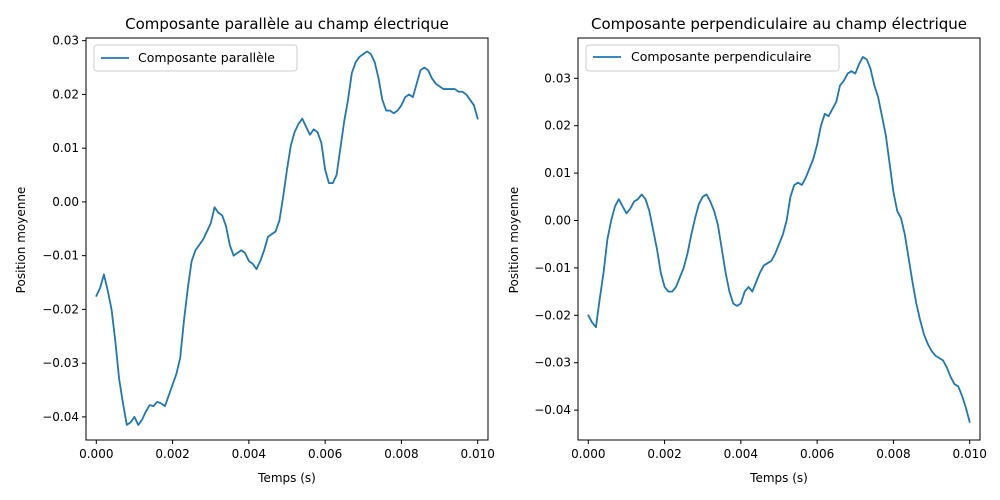  I want to click on legend: Composante perpendiculaire, so click(712, 58).